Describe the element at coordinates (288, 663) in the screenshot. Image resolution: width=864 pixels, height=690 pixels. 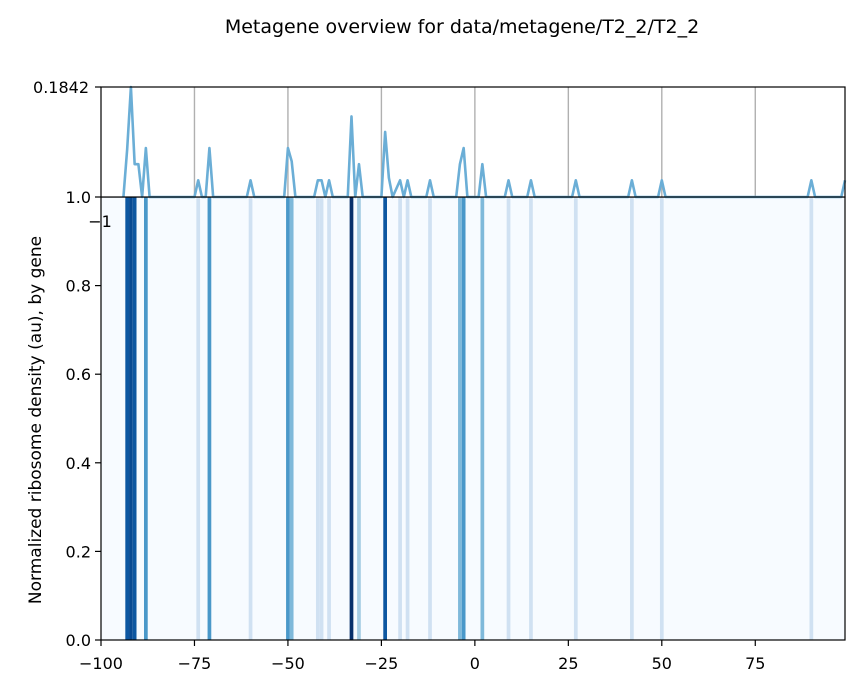
I see `xtick-label: −50` at that location.